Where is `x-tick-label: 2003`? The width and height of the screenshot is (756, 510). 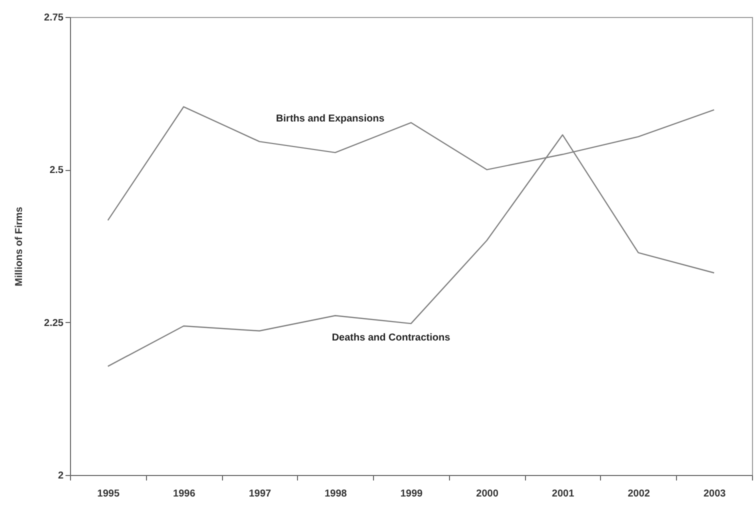
x-tick-label: 2003 is located at coordinates (714, 494).